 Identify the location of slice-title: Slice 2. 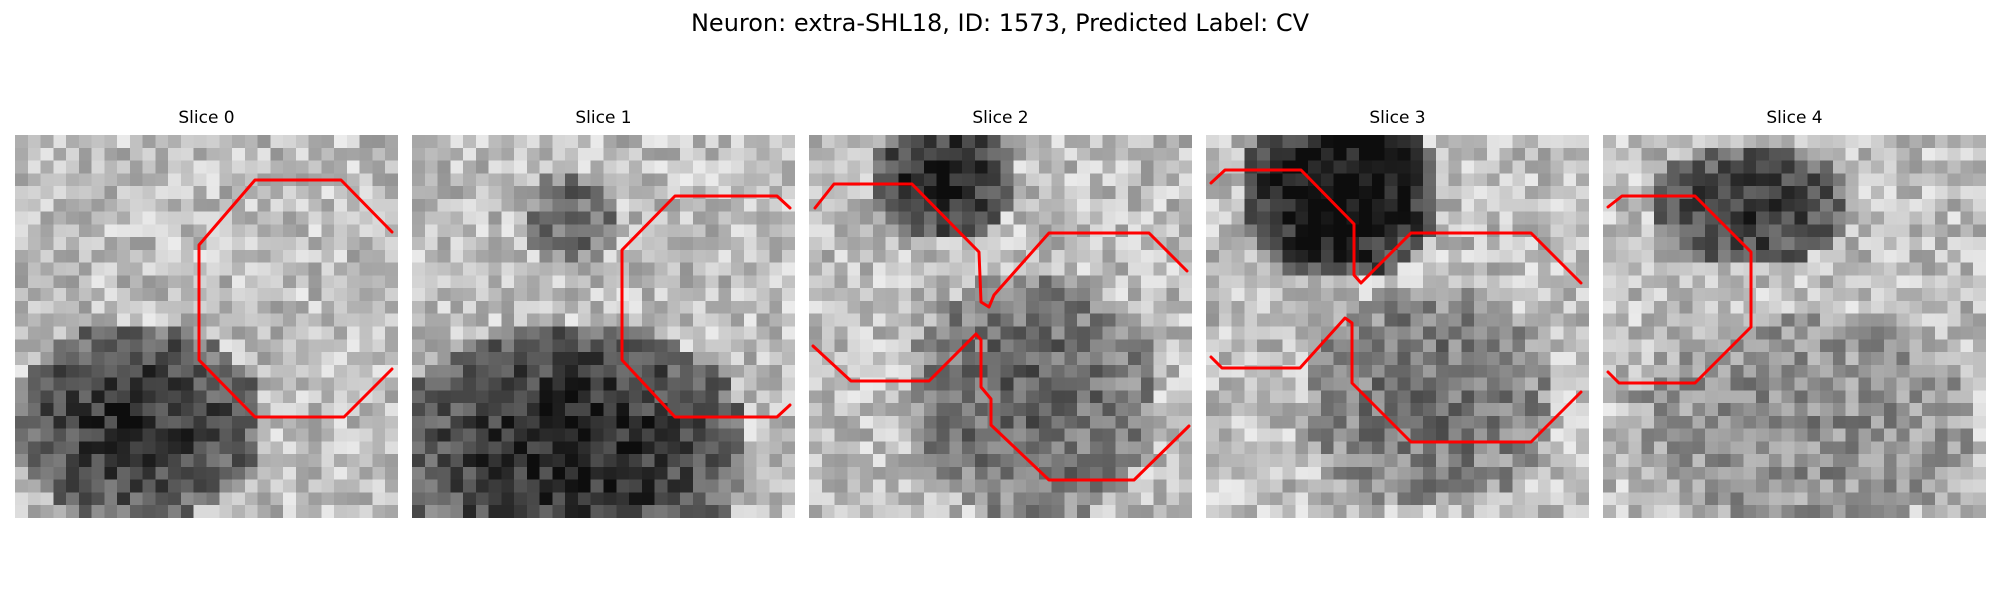
(1000, 118).